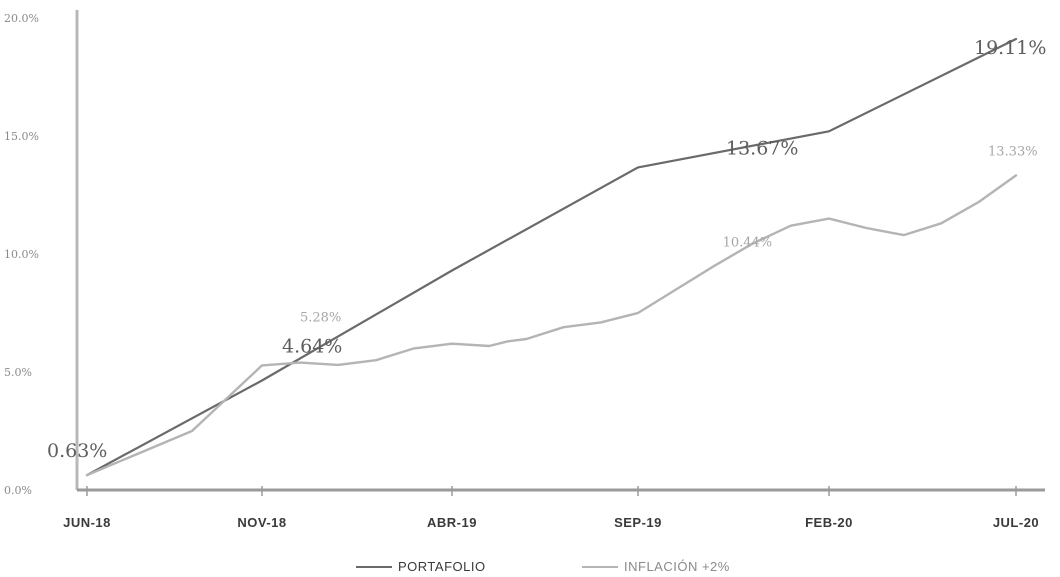 Image resolution: width=1060 pixels, height=577 pixels. What do you see at coordinates (1016, 522) in the screenshot?
I see `x-tick-label: JUL-20` at bounding box center [1016, 522].